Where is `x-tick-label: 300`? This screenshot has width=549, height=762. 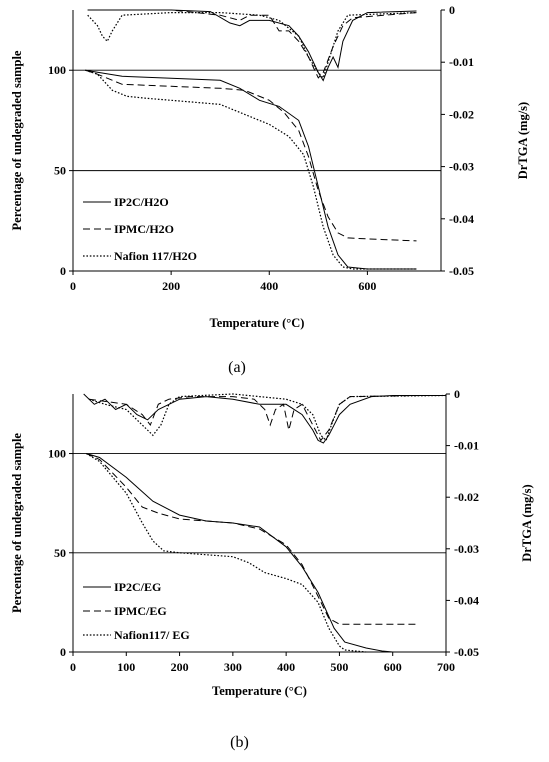 x-tick-label: 300 is located at coordinates (233, 667).